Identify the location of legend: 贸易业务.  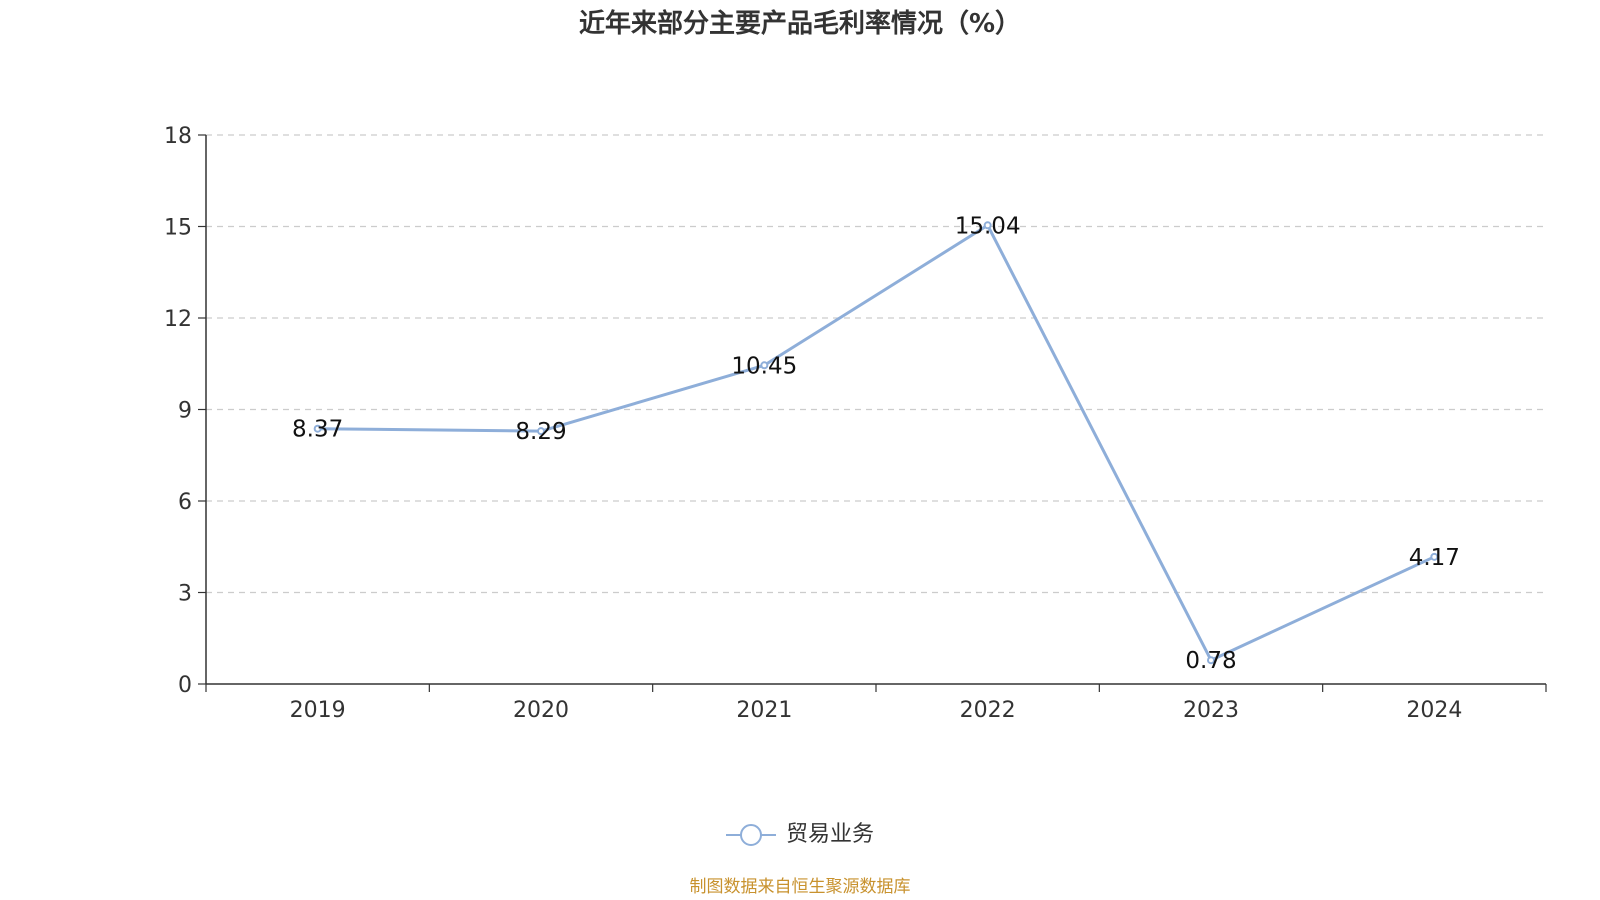
(800, 838).